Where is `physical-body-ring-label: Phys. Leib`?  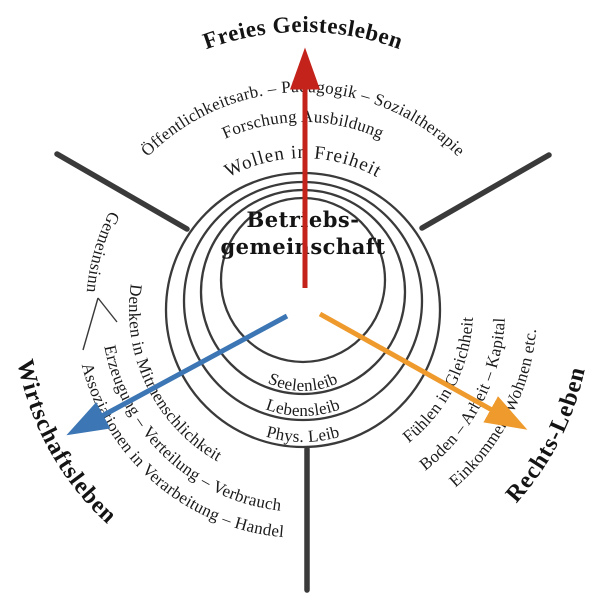
physical-body-ring-label: Phys. Leib is located at coordinates (303, 434).